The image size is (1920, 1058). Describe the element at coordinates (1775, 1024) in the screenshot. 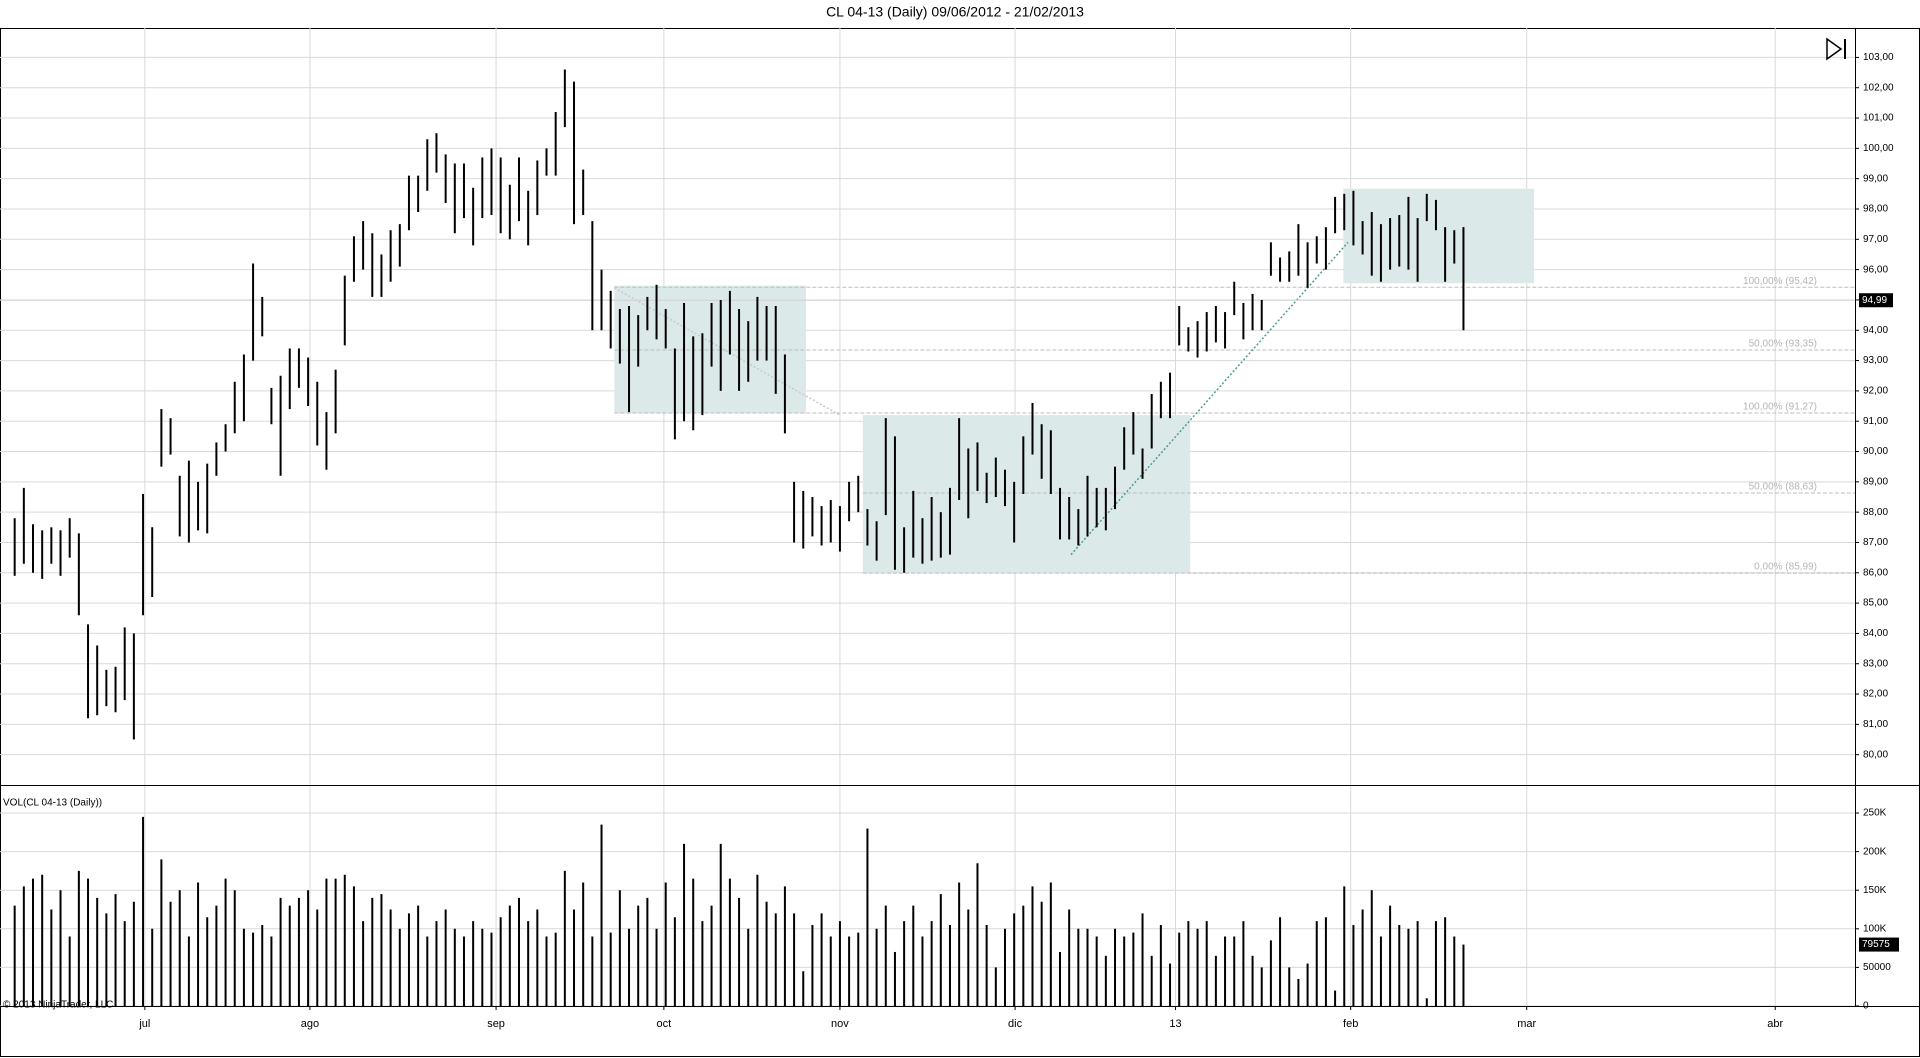

I see `x-tick-label: abr` at that location.